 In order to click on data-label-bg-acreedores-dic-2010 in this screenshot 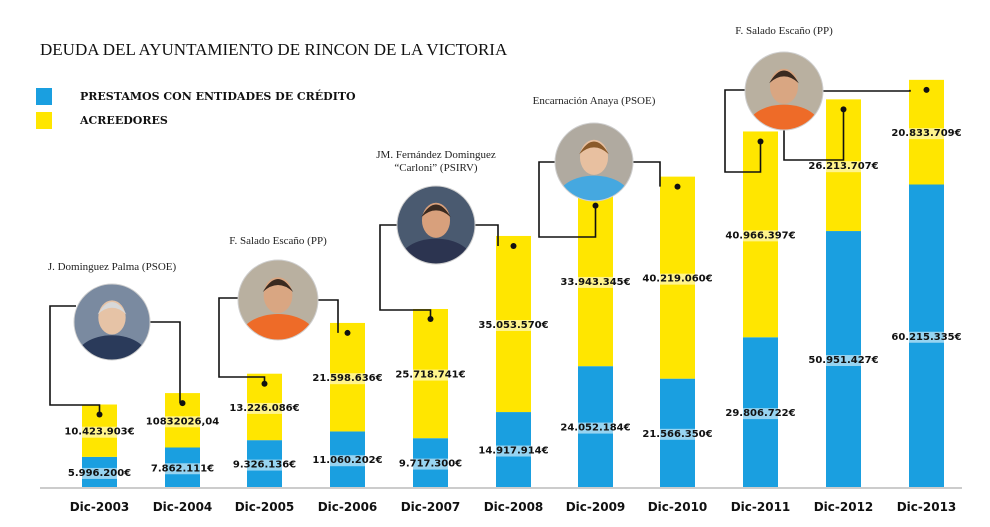, I will do `click(677, 279)`.